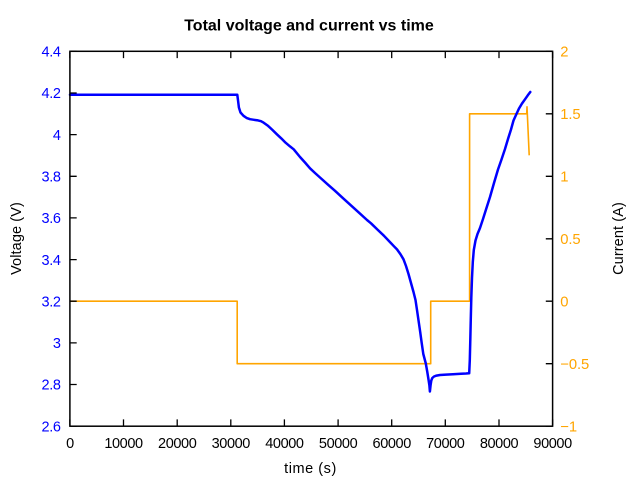 This screenshot has height=480, width=640. I want to click on svg-text: time (s), so click(310, 469).